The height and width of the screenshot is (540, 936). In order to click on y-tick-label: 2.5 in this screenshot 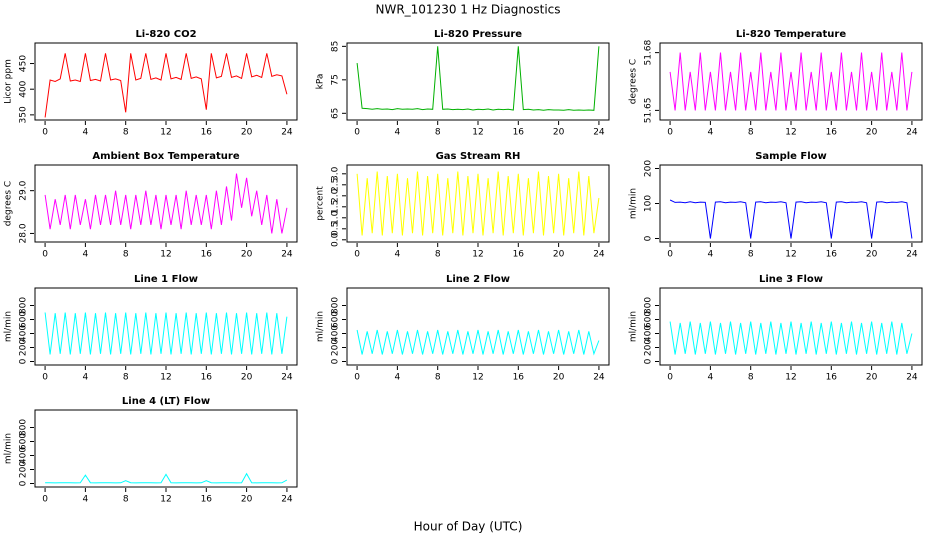, I will do `click(336, 185)`.